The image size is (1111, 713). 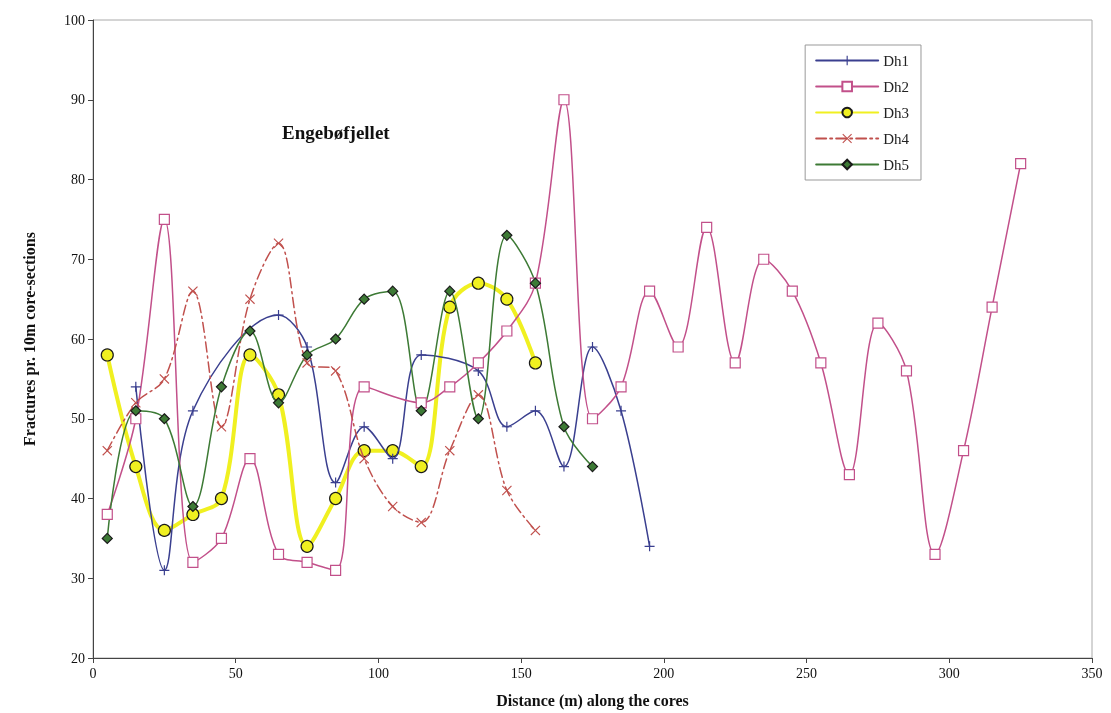 I want to click on text: Engebøfjellet, so click(x=336, y=132).